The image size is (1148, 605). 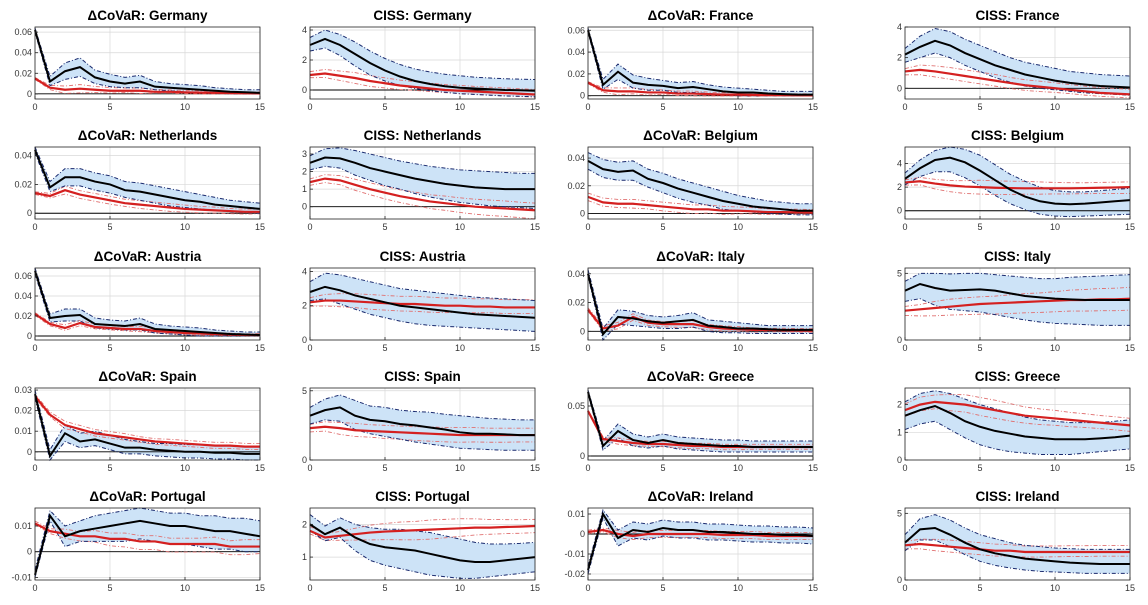 What do you see at coordinates (685, 61) in the screenshot?
I see `chart-panel-covar-france: ΔCoVaR: France 0 5 10 15 0 0.02 0.04 0.06` at bounding box center [685, 61].